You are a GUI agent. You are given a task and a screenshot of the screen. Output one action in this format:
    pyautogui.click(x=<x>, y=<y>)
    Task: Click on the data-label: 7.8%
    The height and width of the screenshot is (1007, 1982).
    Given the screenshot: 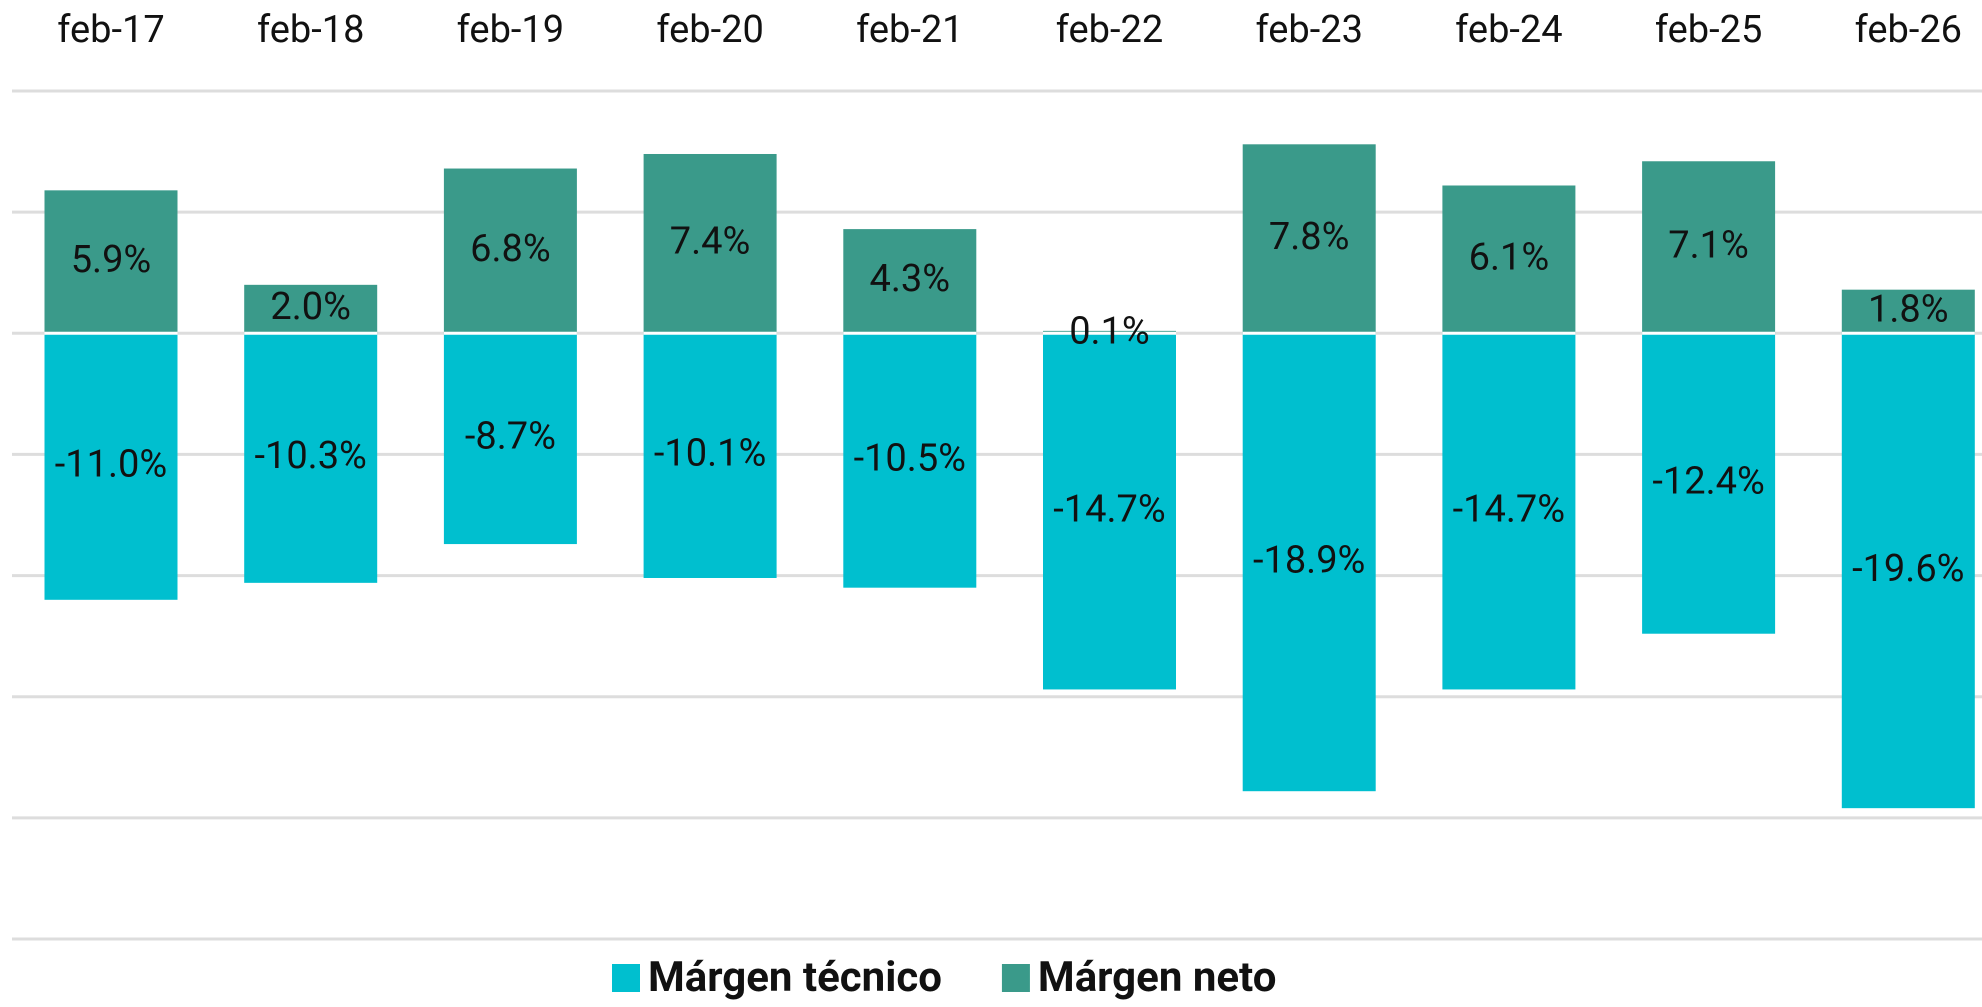 What is the action you would take?
    pyautogui.click(x=1309, y=237)
    